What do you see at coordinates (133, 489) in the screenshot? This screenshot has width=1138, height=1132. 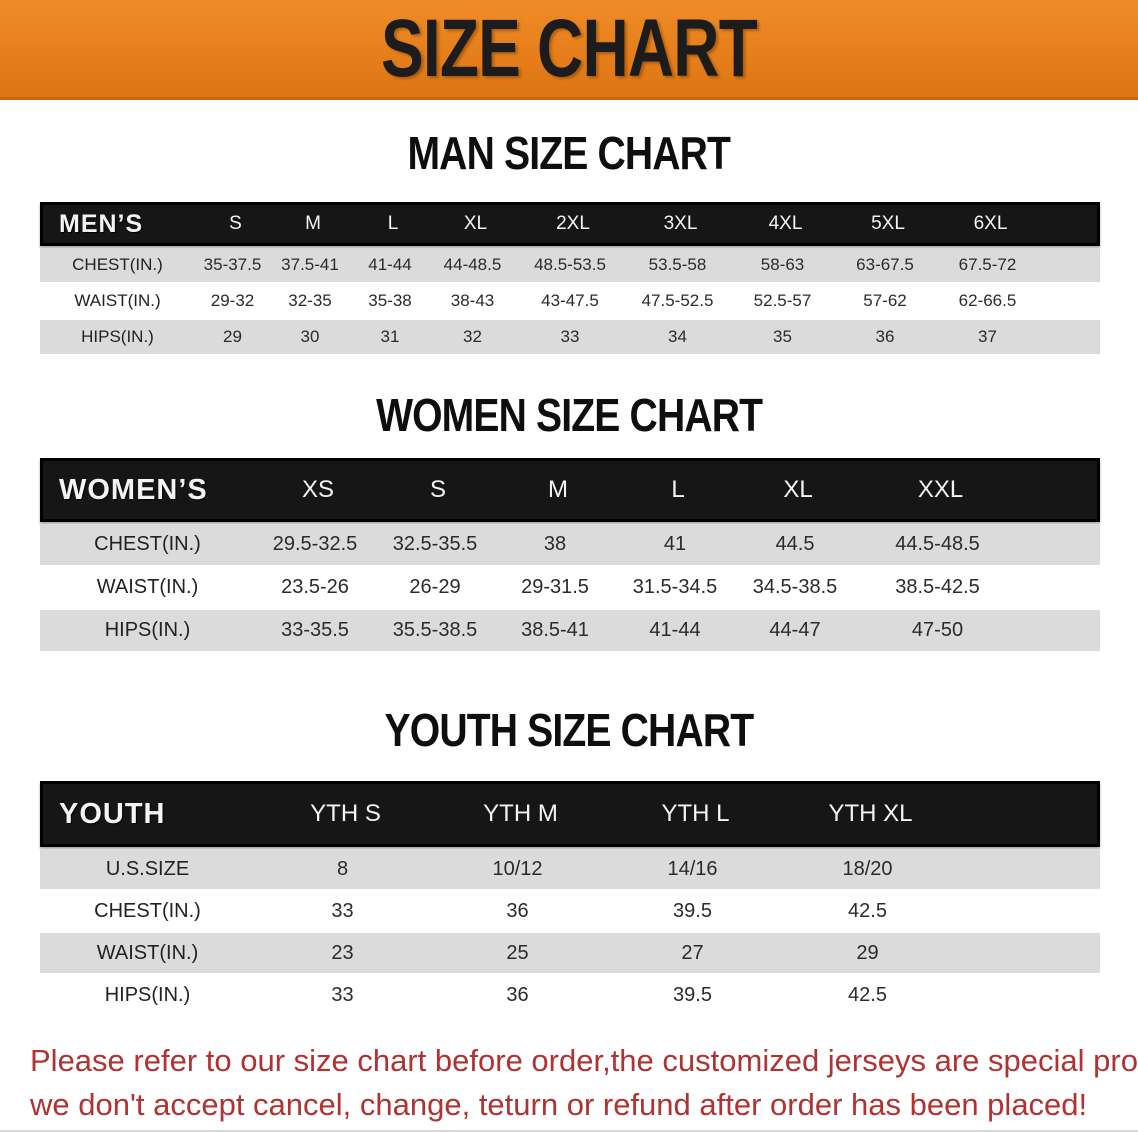 I see `table-title-cell: WOMEN’S` at bounding box center [133, 489].